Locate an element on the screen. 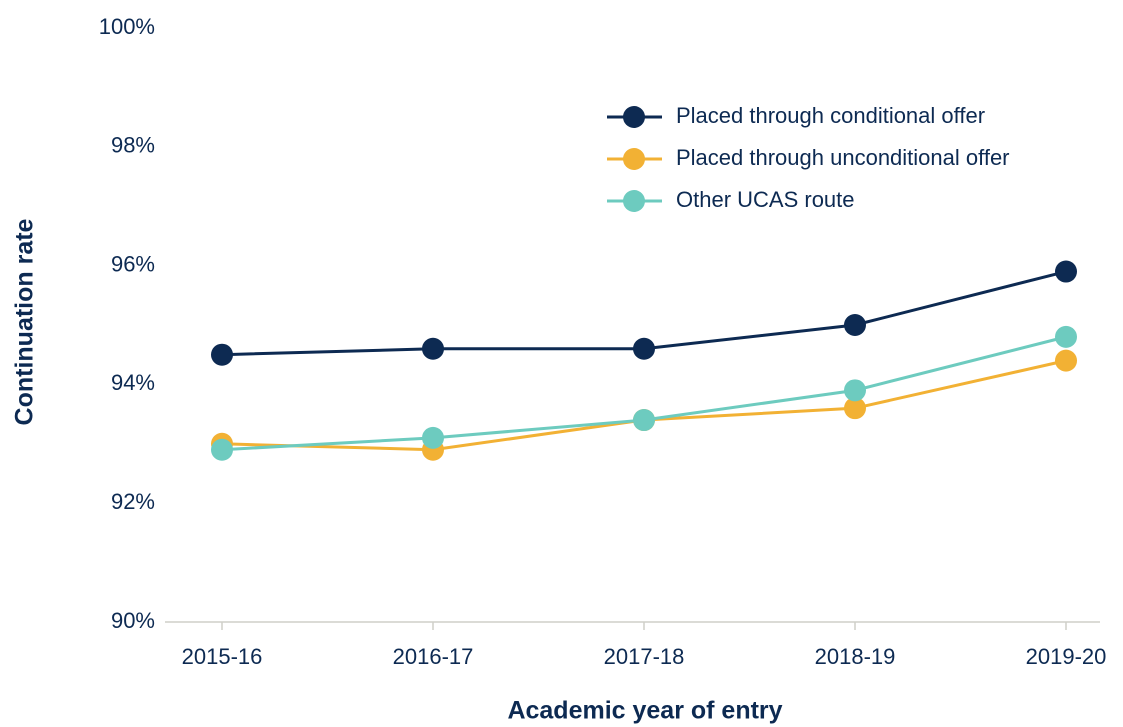 This screenshot has height=727, width=1123. series-line is located at coordinates (644, 405).